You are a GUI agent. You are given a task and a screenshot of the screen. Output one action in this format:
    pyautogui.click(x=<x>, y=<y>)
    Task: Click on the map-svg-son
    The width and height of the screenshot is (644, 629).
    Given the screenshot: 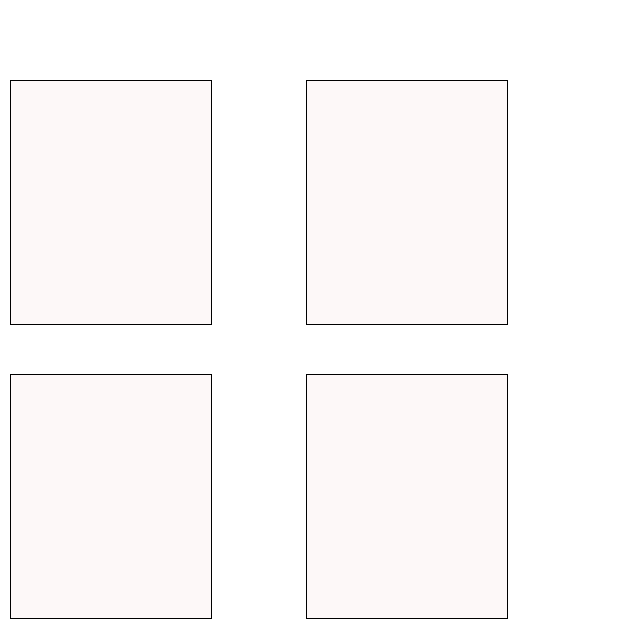 What is the action you would take?
    pyautogui.click(x=407, y=497)
    